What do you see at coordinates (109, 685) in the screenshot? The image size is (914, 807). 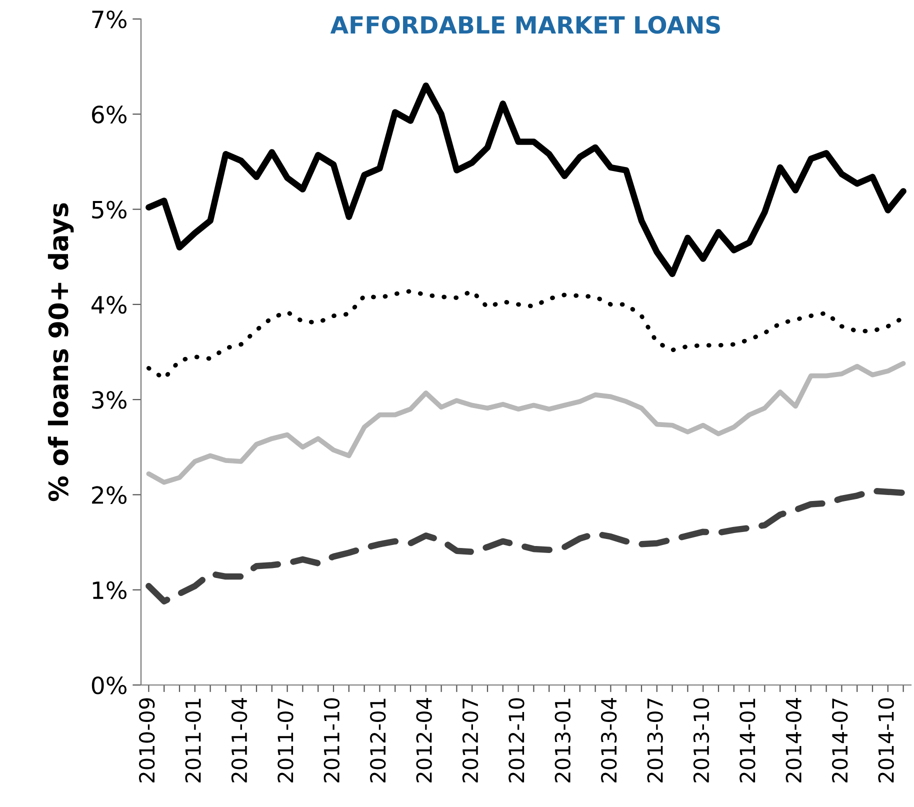 I see `y-tick-label: 0%` at bounding box center [109, 685].